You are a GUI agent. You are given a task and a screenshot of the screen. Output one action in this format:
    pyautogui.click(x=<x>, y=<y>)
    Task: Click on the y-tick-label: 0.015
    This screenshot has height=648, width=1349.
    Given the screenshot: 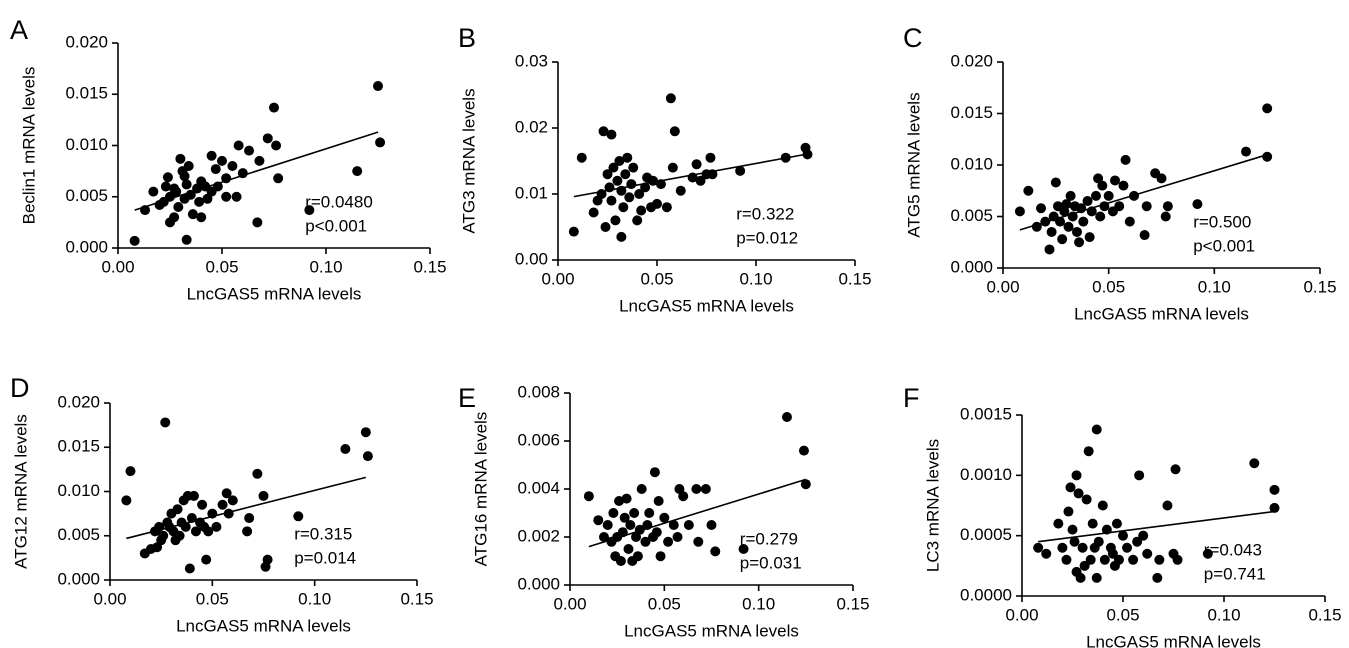 What is the action you would take?
    pyautogui.click(x=78, y=446)
    